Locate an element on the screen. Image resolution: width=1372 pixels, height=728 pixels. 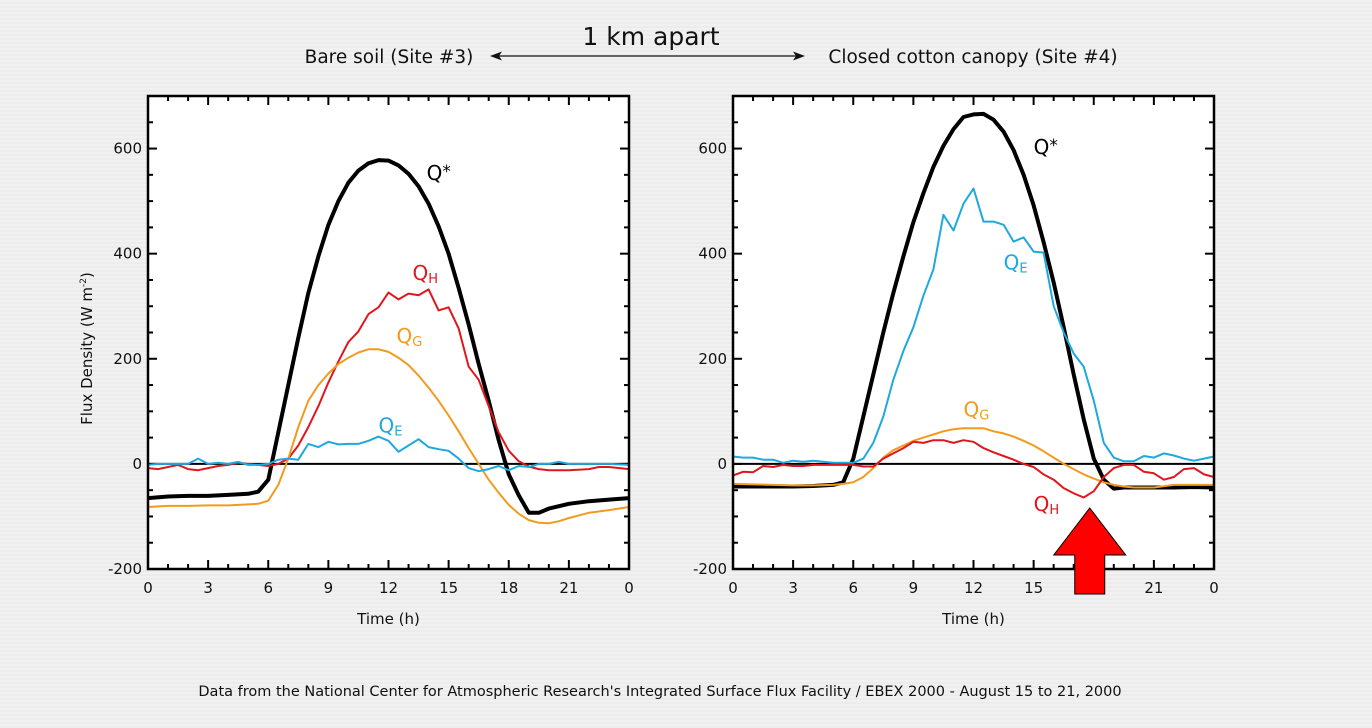
header-left-site: Bare soil (Site #3) is located at coordinates (389, 57).